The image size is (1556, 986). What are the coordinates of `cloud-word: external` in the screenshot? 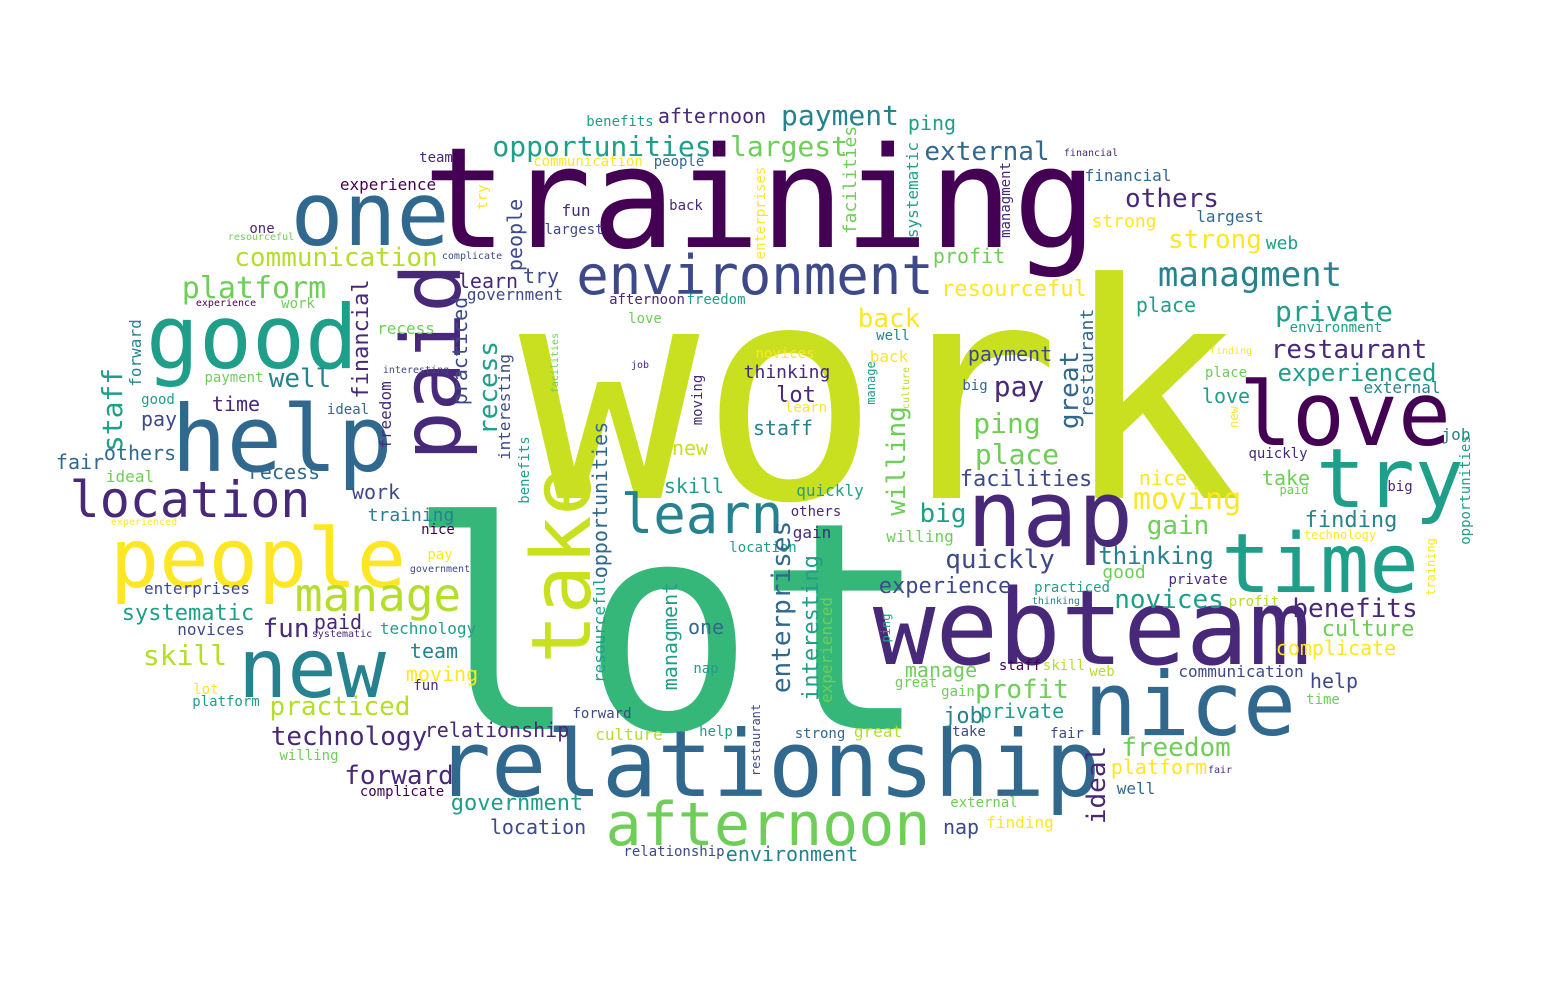 It's located at (1402, 387).